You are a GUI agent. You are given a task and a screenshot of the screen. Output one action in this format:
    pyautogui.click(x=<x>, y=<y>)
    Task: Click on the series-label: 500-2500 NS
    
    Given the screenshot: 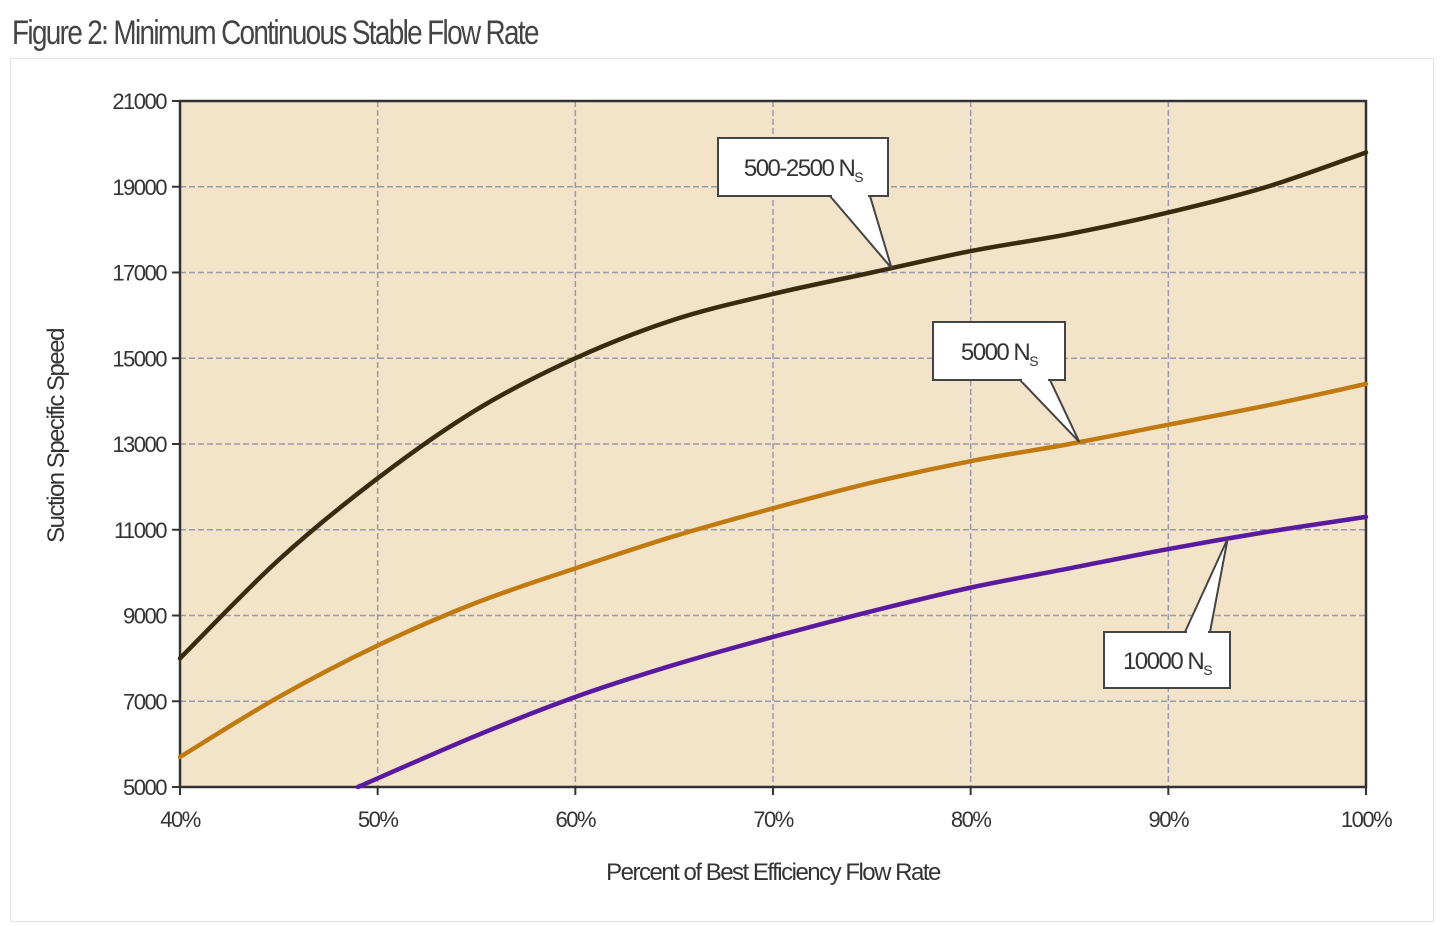 What is the action you would take?
    pyautogui.click(x=803, y=170)
    